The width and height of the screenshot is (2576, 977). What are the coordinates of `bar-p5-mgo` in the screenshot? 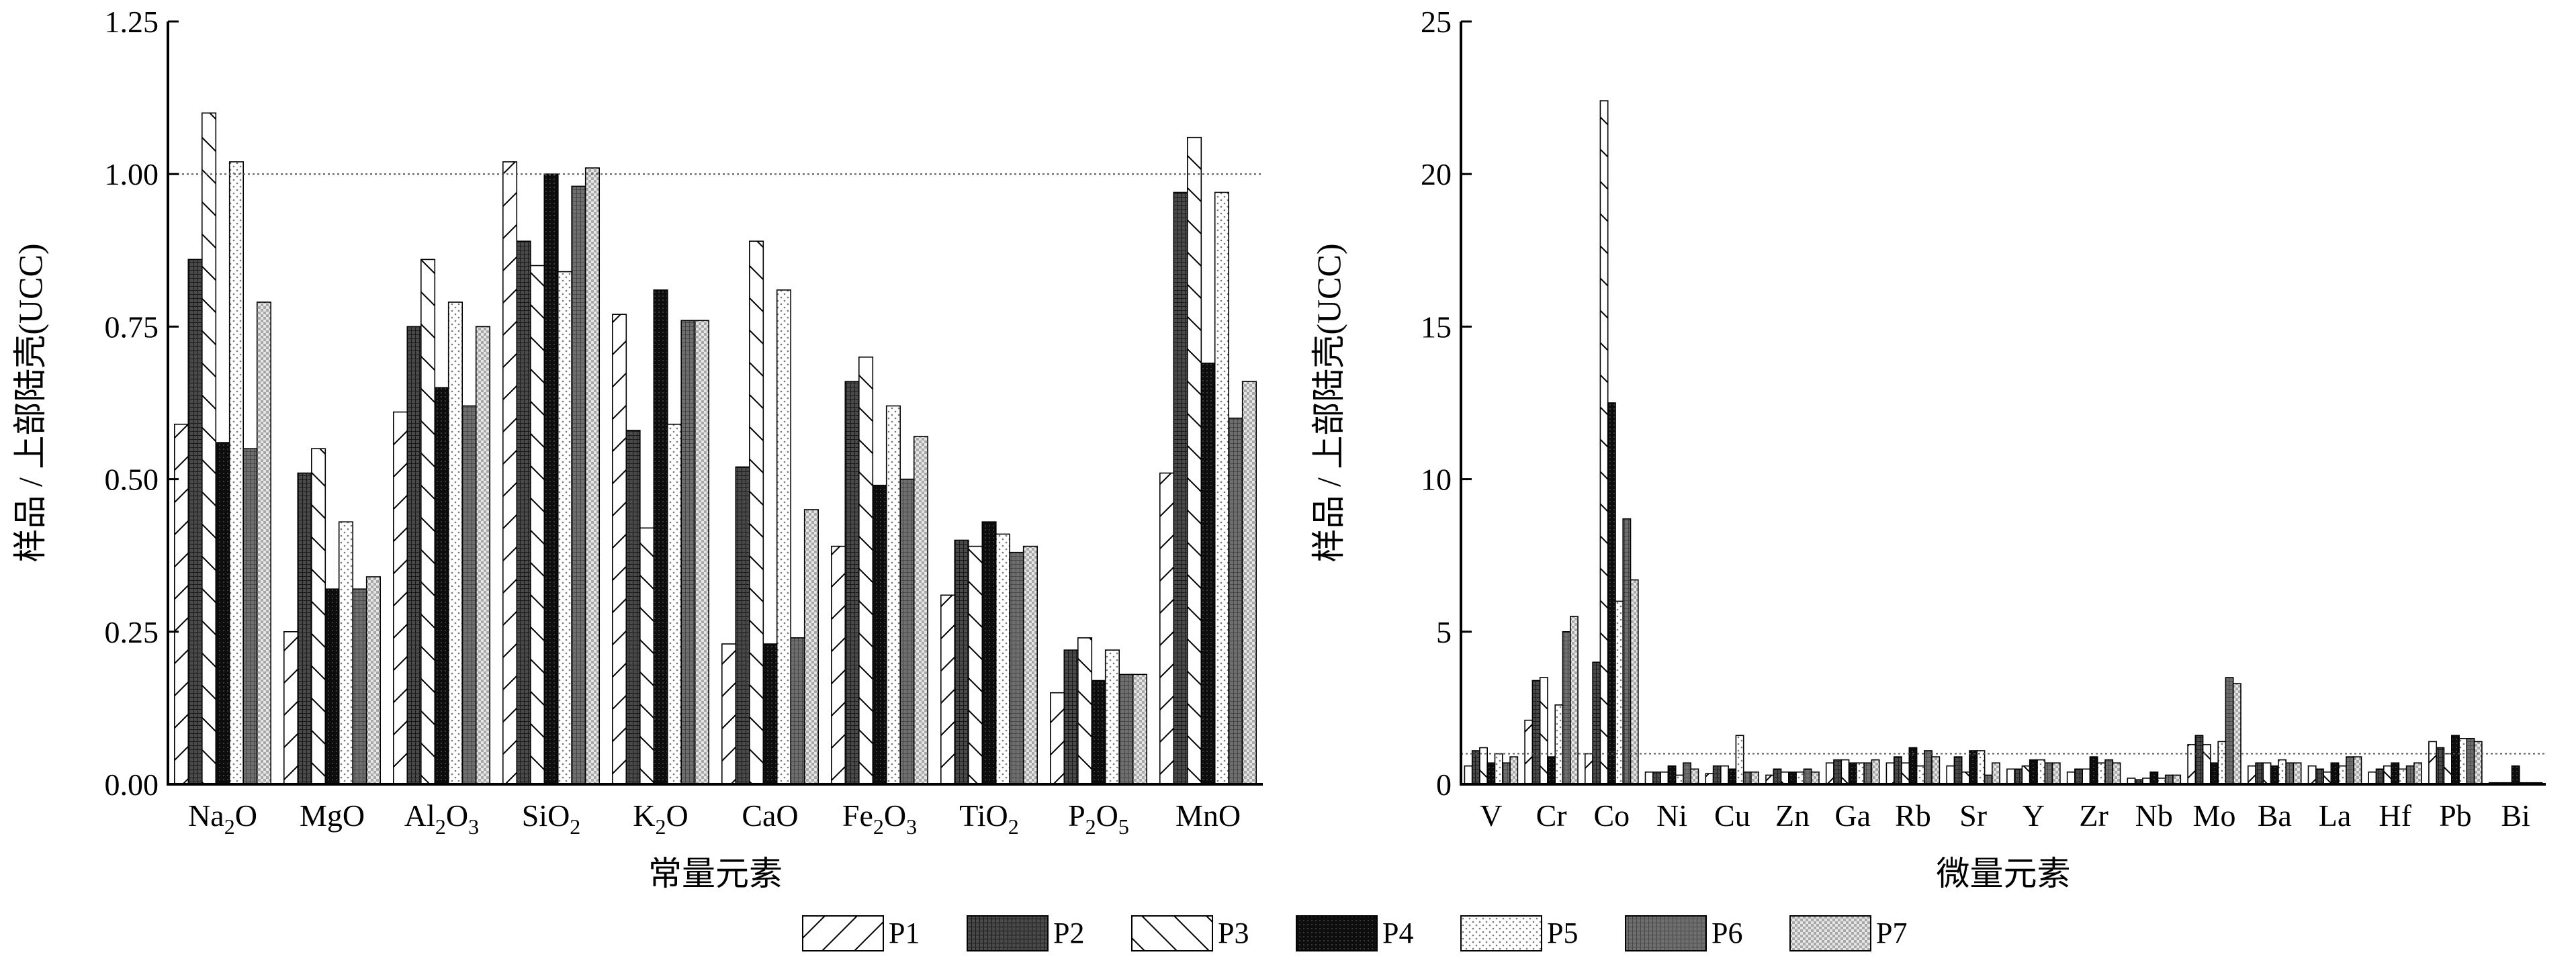 It's located at (346, 653).